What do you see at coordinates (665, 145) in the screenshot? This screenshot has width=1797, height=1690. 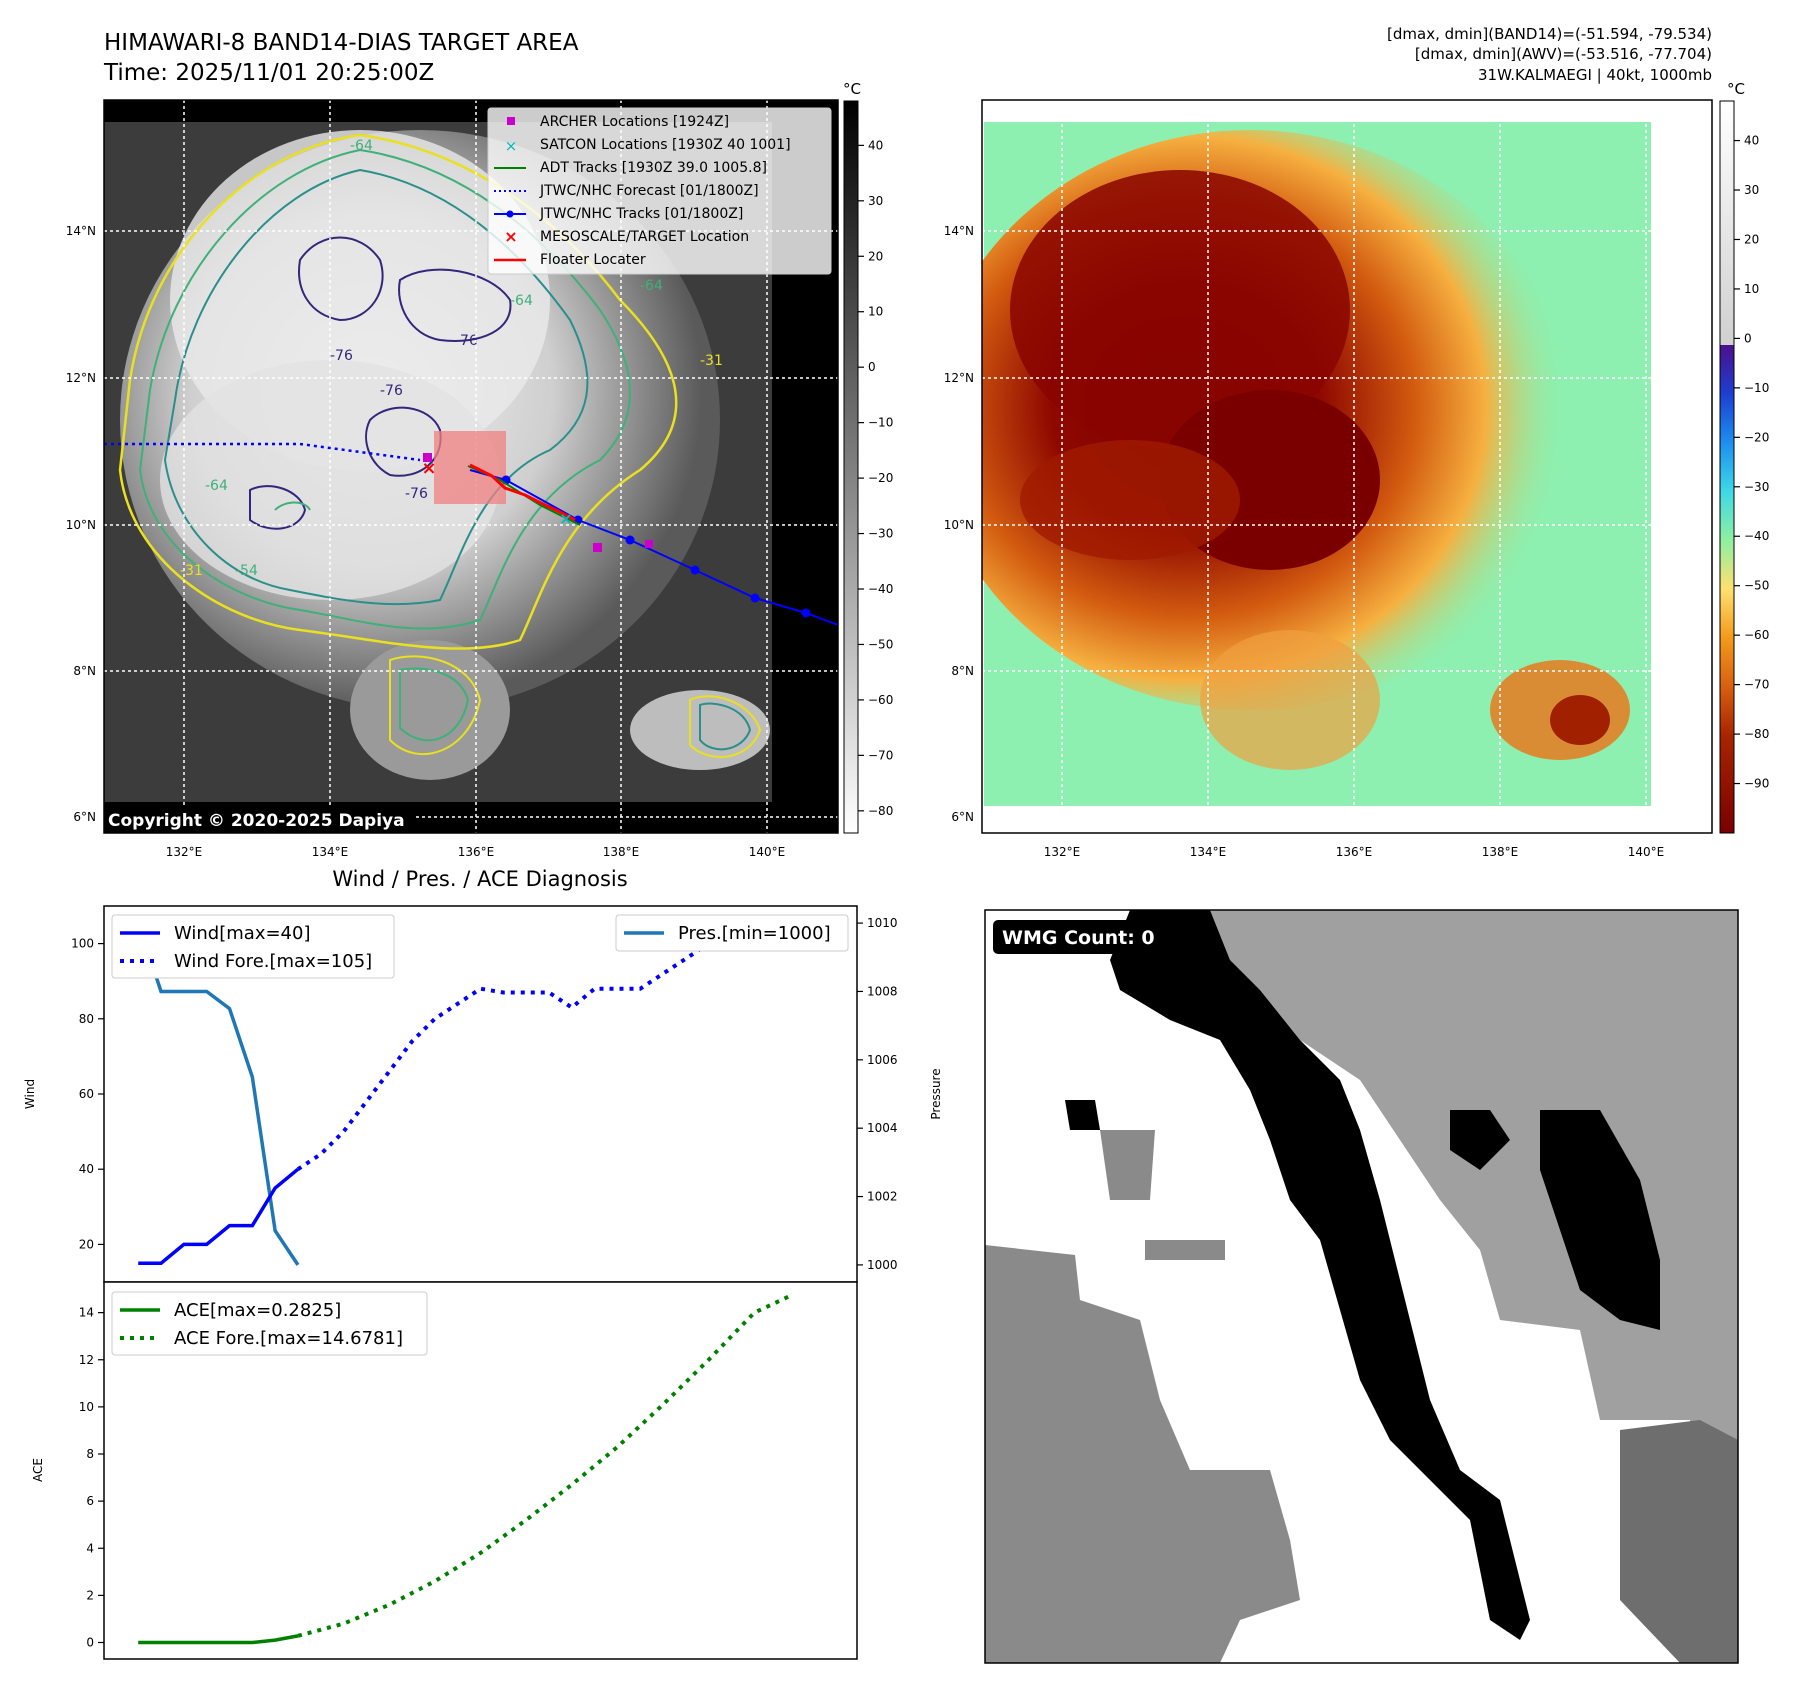 I see `legend-satcon-label: SATCON Locations [1930Z 40 1001]` at bounding box center [665, 145].